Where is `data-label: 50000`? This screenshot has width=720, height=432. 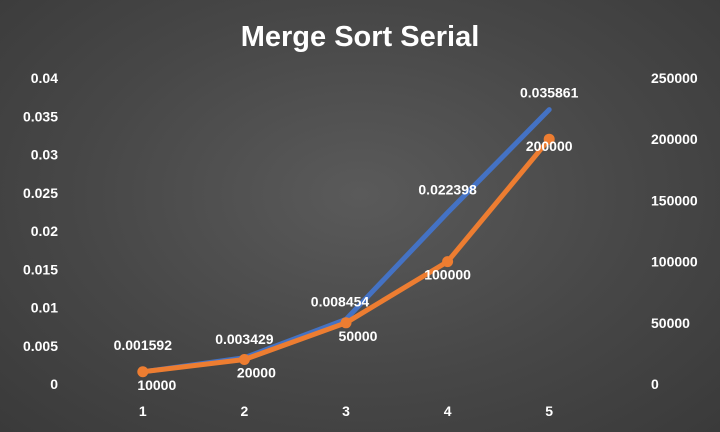
data-label: 50000 is located at coordinates (358, 336).